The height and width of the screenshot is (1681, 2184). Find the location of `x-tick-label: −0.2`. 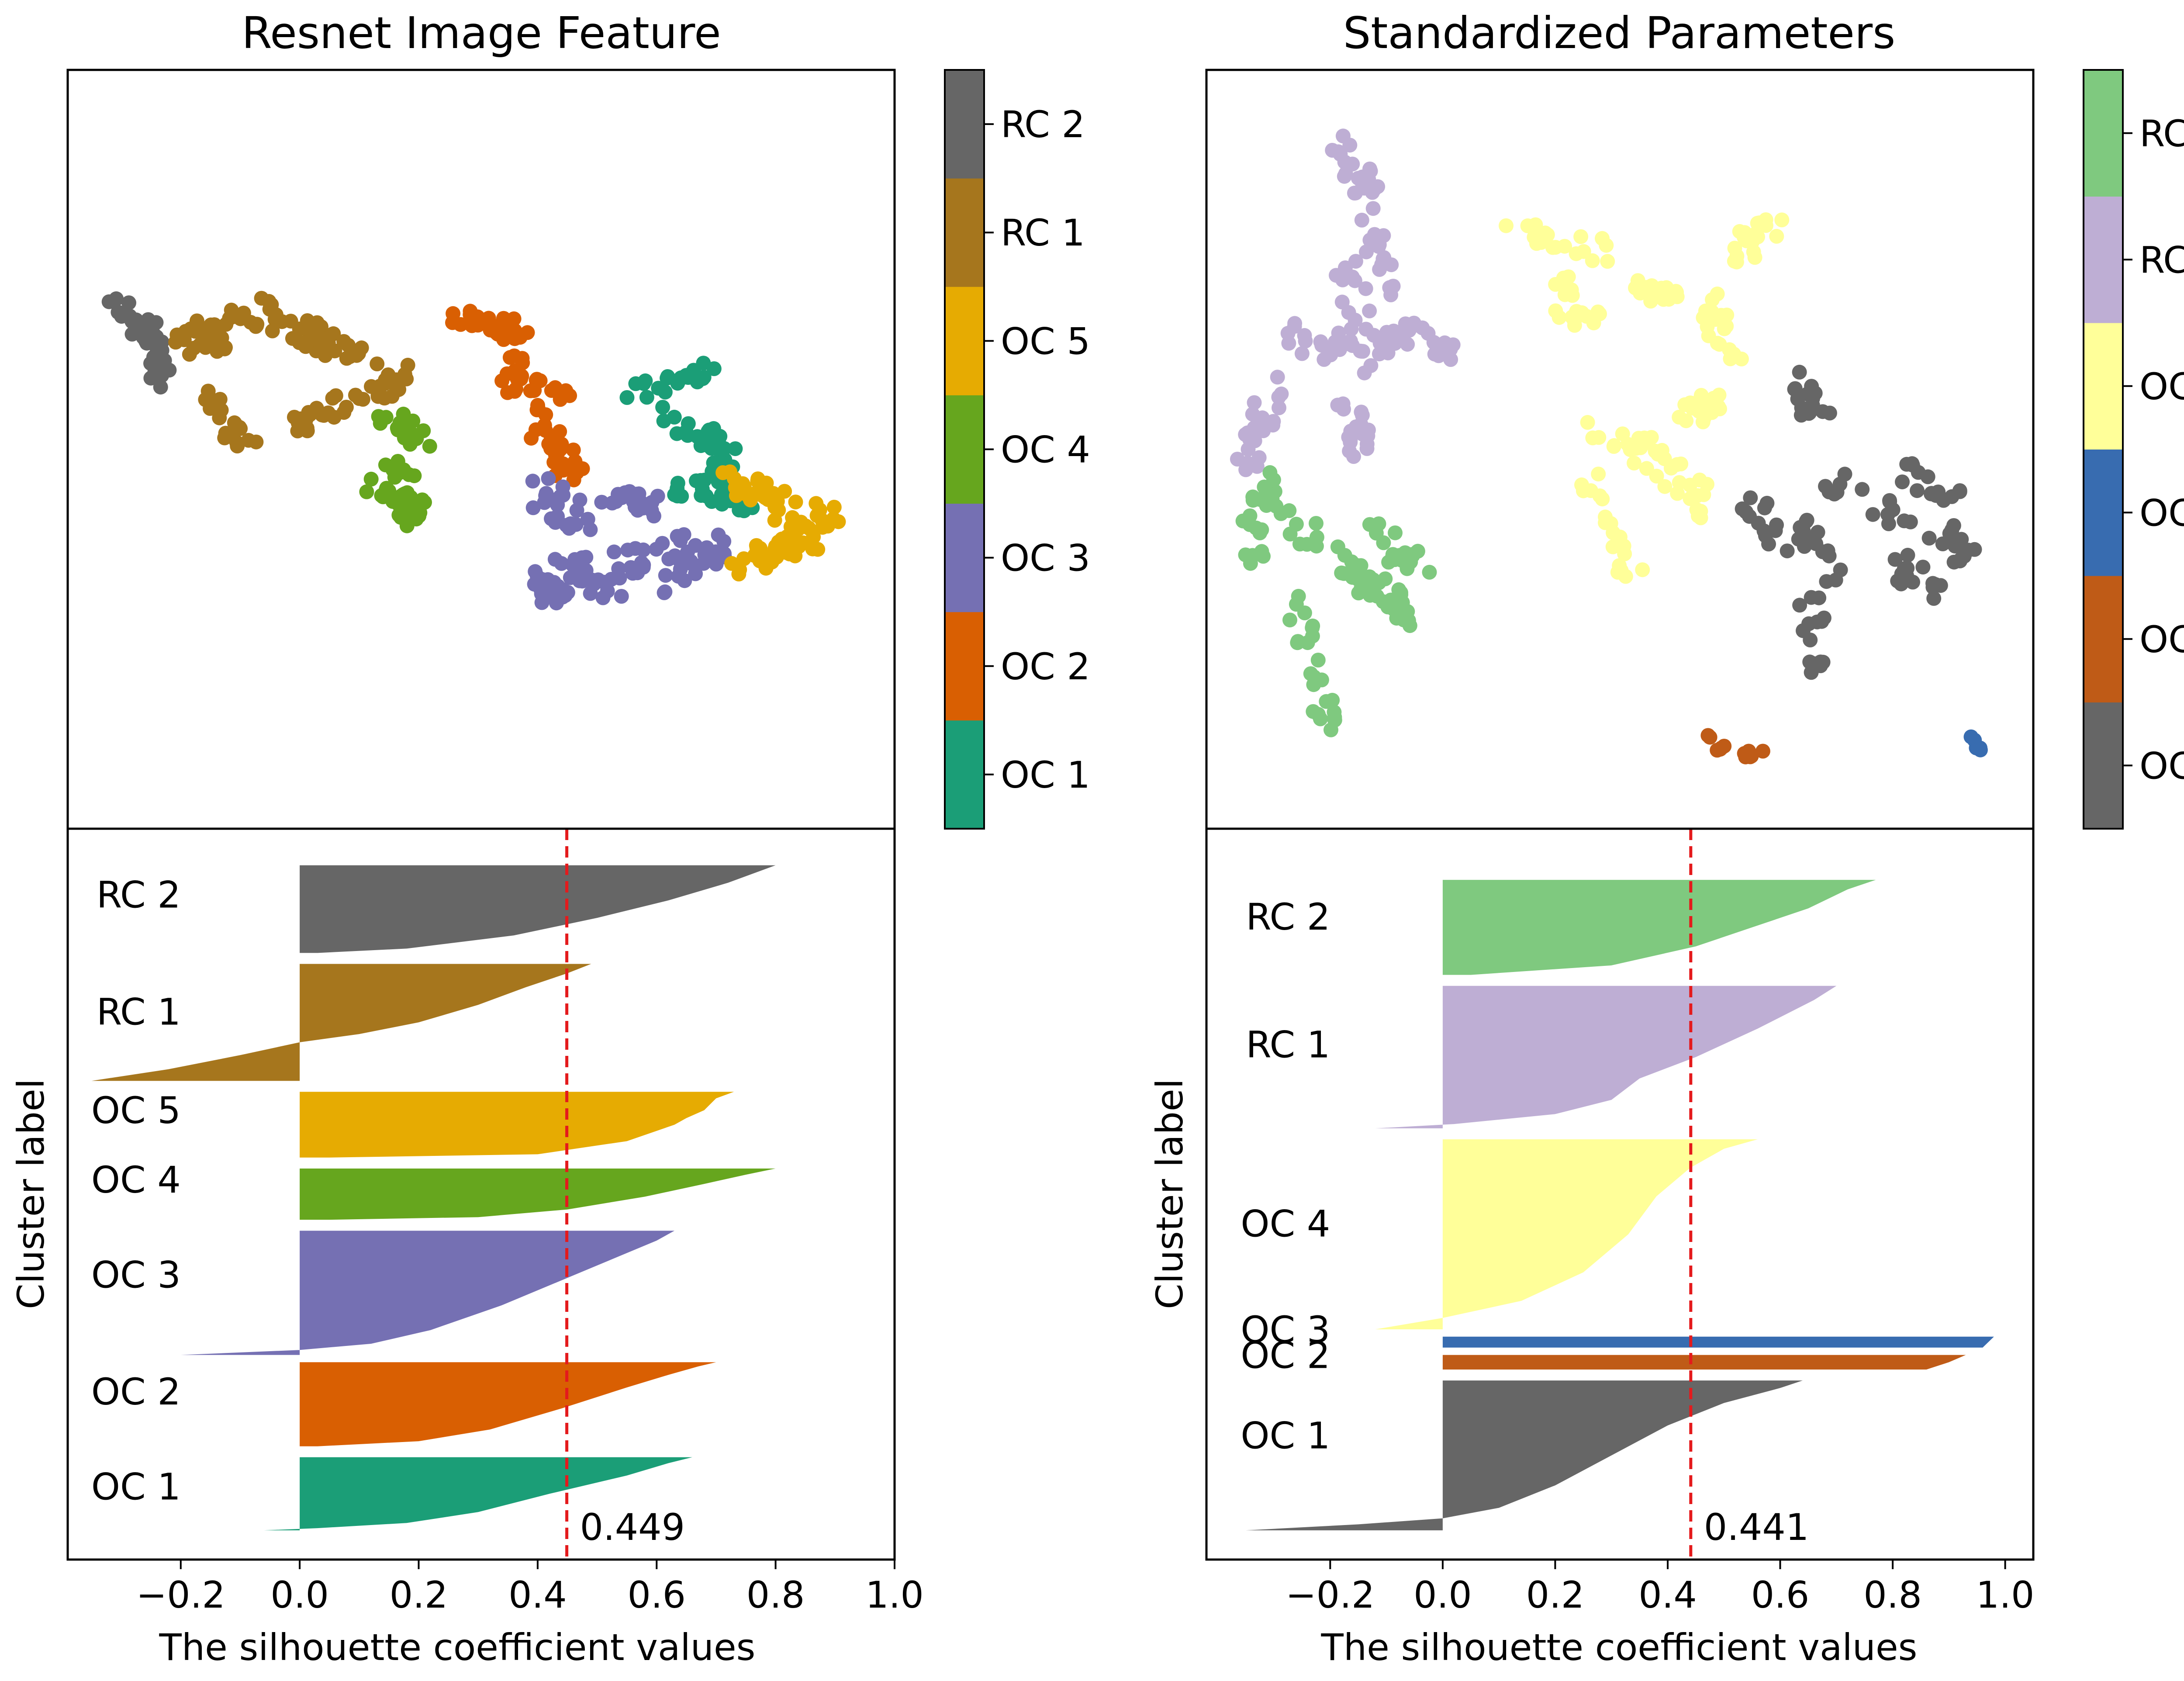

x-tick-label: −0.2 is located at coordinates (1330, 1595).